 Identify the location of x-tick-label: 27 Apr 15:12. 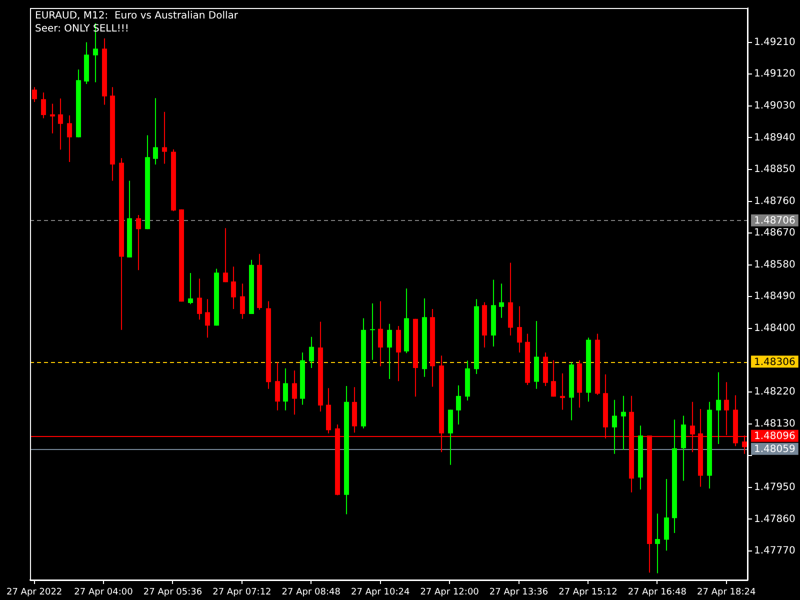
(588, 593).